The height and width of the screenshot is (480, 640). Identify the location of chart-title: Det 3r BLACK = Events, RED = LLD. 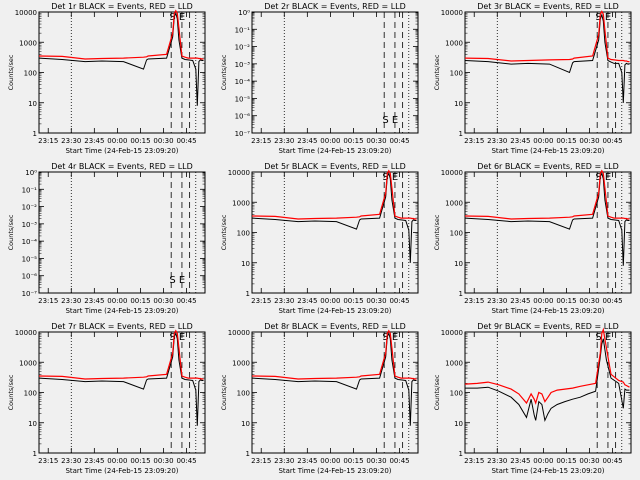
(548, 6).